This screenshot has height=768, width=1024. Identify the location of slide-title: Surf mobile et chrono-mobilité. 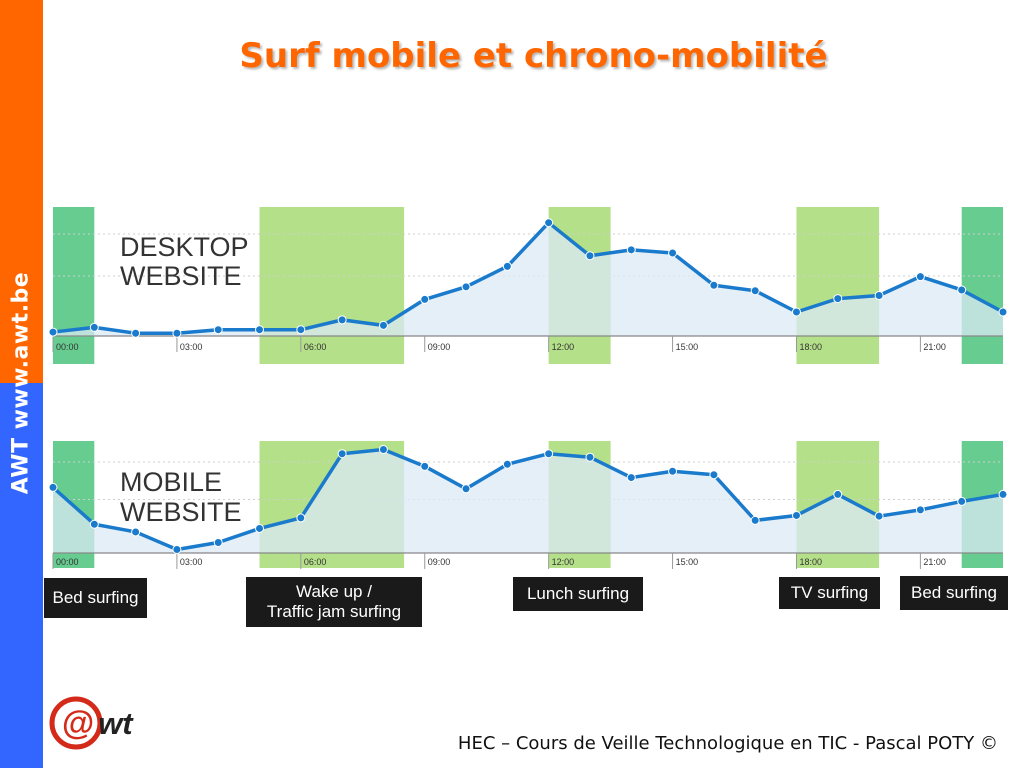
(533, 56).